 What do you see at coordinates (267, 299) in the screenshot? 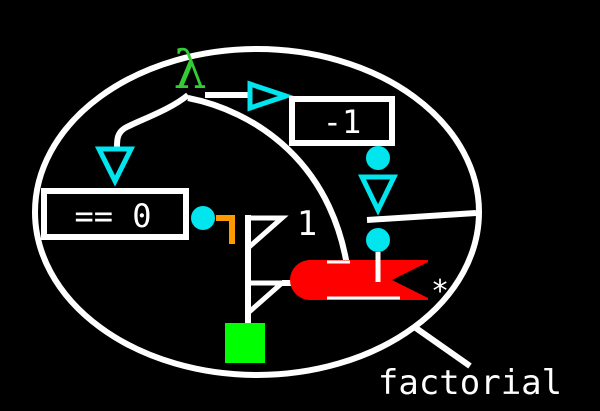
I see `conditional-false-branch` at bounding box center [267, 299].